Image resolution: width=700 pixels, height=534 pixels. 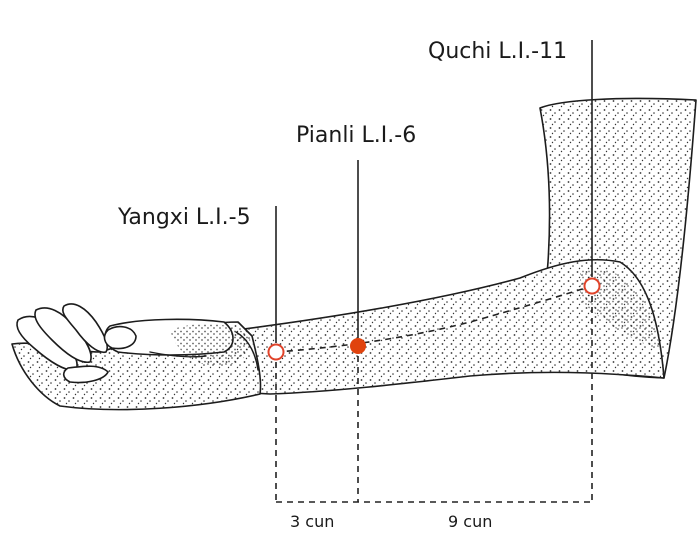 What do you see at coordinates (592, 286) in the screenshot?
I see `point-marker-quchi` at bounding box center [592, 286].